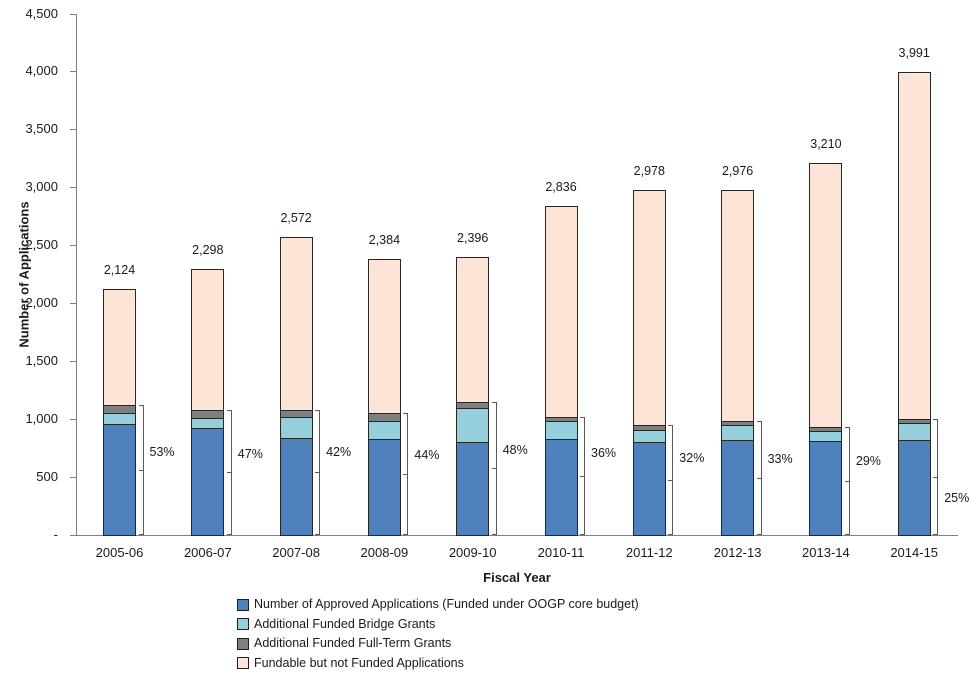 The image size is (973, 674). What do you see at coordinates (41, 303) in the screenshot?
I see `y-tick-label: 2,000` at bounding box center [41, 303].